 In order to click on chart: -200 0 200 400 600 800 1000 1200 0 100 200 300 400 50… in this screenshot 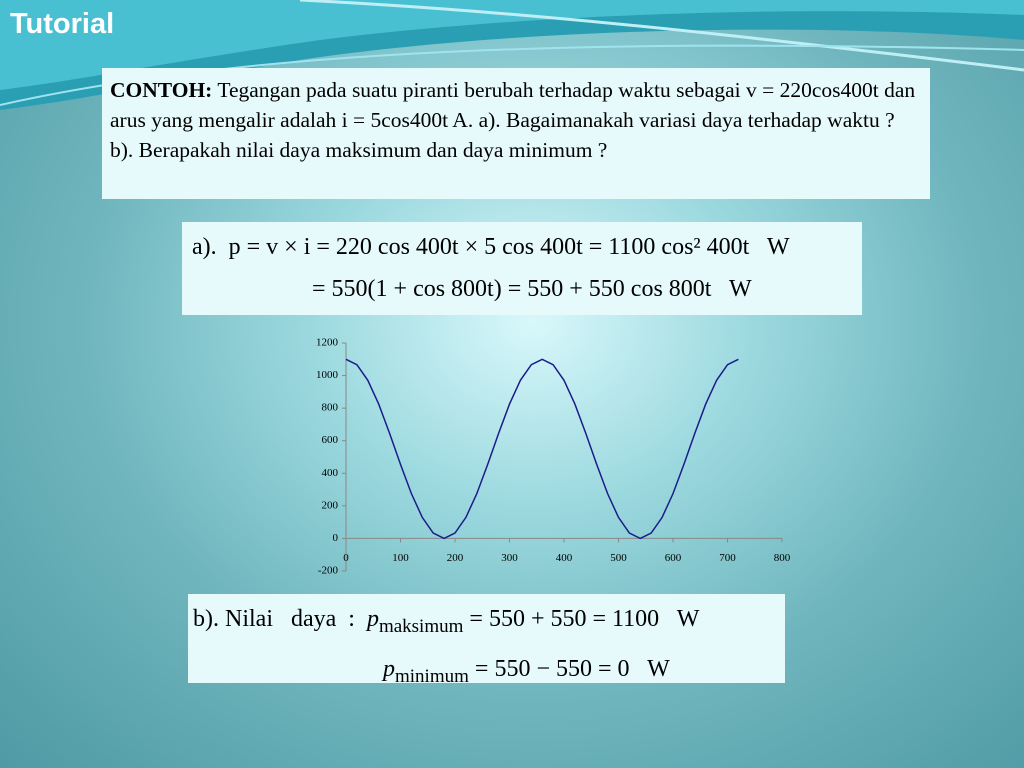, I will do `click(553, 457)`.